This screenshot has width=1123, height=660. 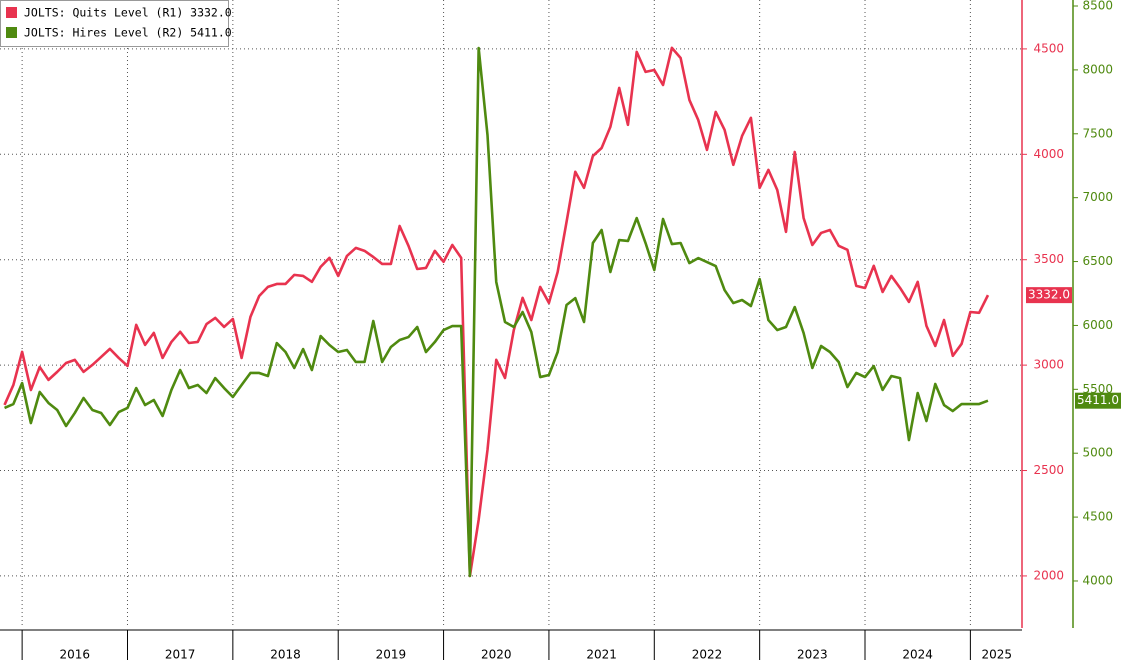 What do you see at coordinates (1048, 154) in the screenshot?
I see `y-tick-label: 4000` at bounding box center [1048, 154].